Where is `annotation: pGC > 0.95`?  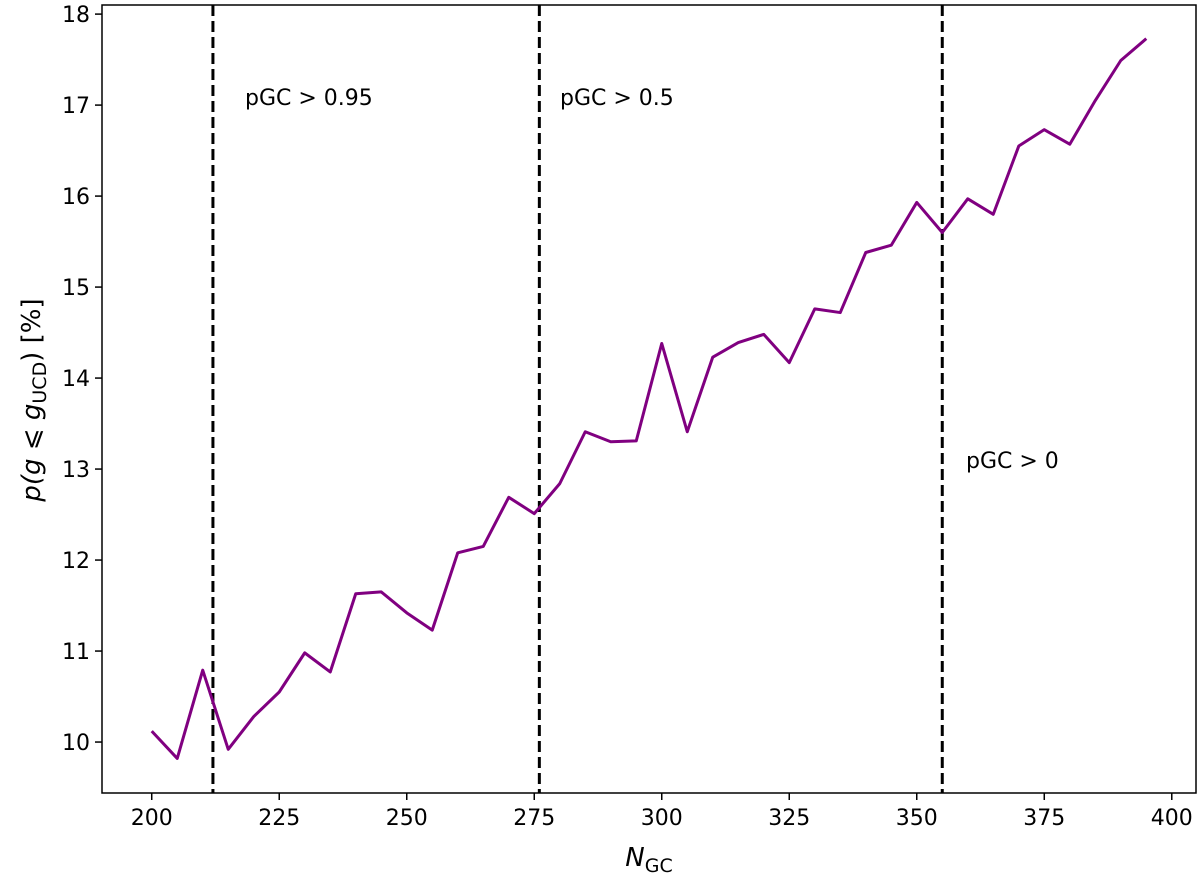
annotation: pGC > 0.95 is located at coordinates (309, 98).